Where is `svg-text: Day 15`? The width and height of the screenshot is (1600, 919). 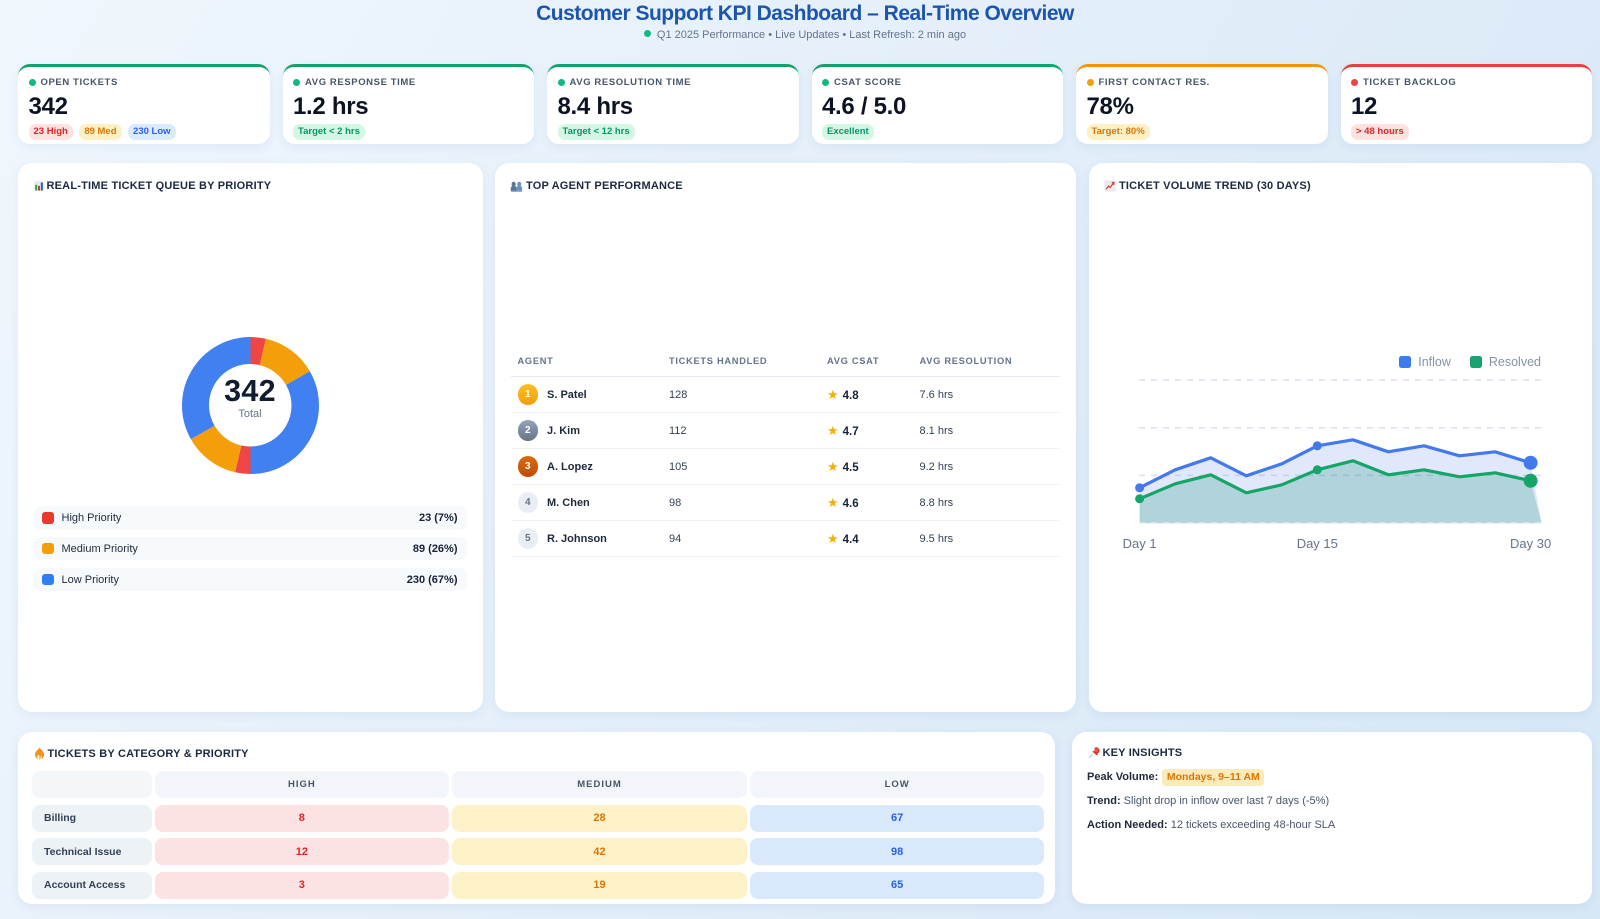 svg-text: Day 15 is located at coordinates (1316, 543).